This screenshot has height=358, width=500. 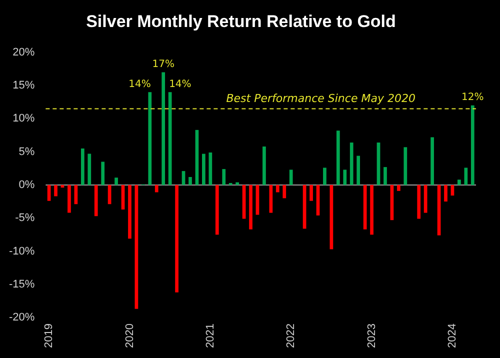 I want to click on data-label: 17%, so click(x=163, y=64).